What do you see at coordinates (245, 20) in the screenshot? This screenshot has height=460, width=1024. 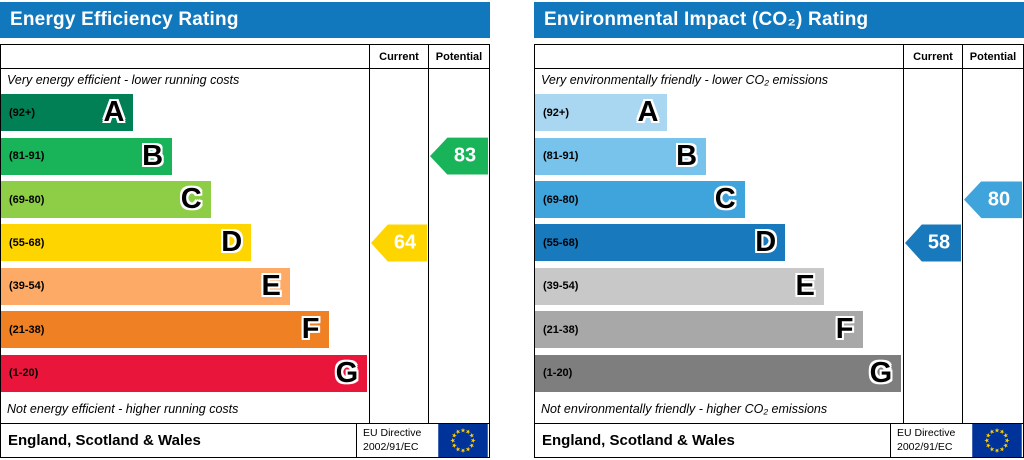 I see `energy-panel-header: Energy Efficiency Rating` at bounding box center [245, 20].